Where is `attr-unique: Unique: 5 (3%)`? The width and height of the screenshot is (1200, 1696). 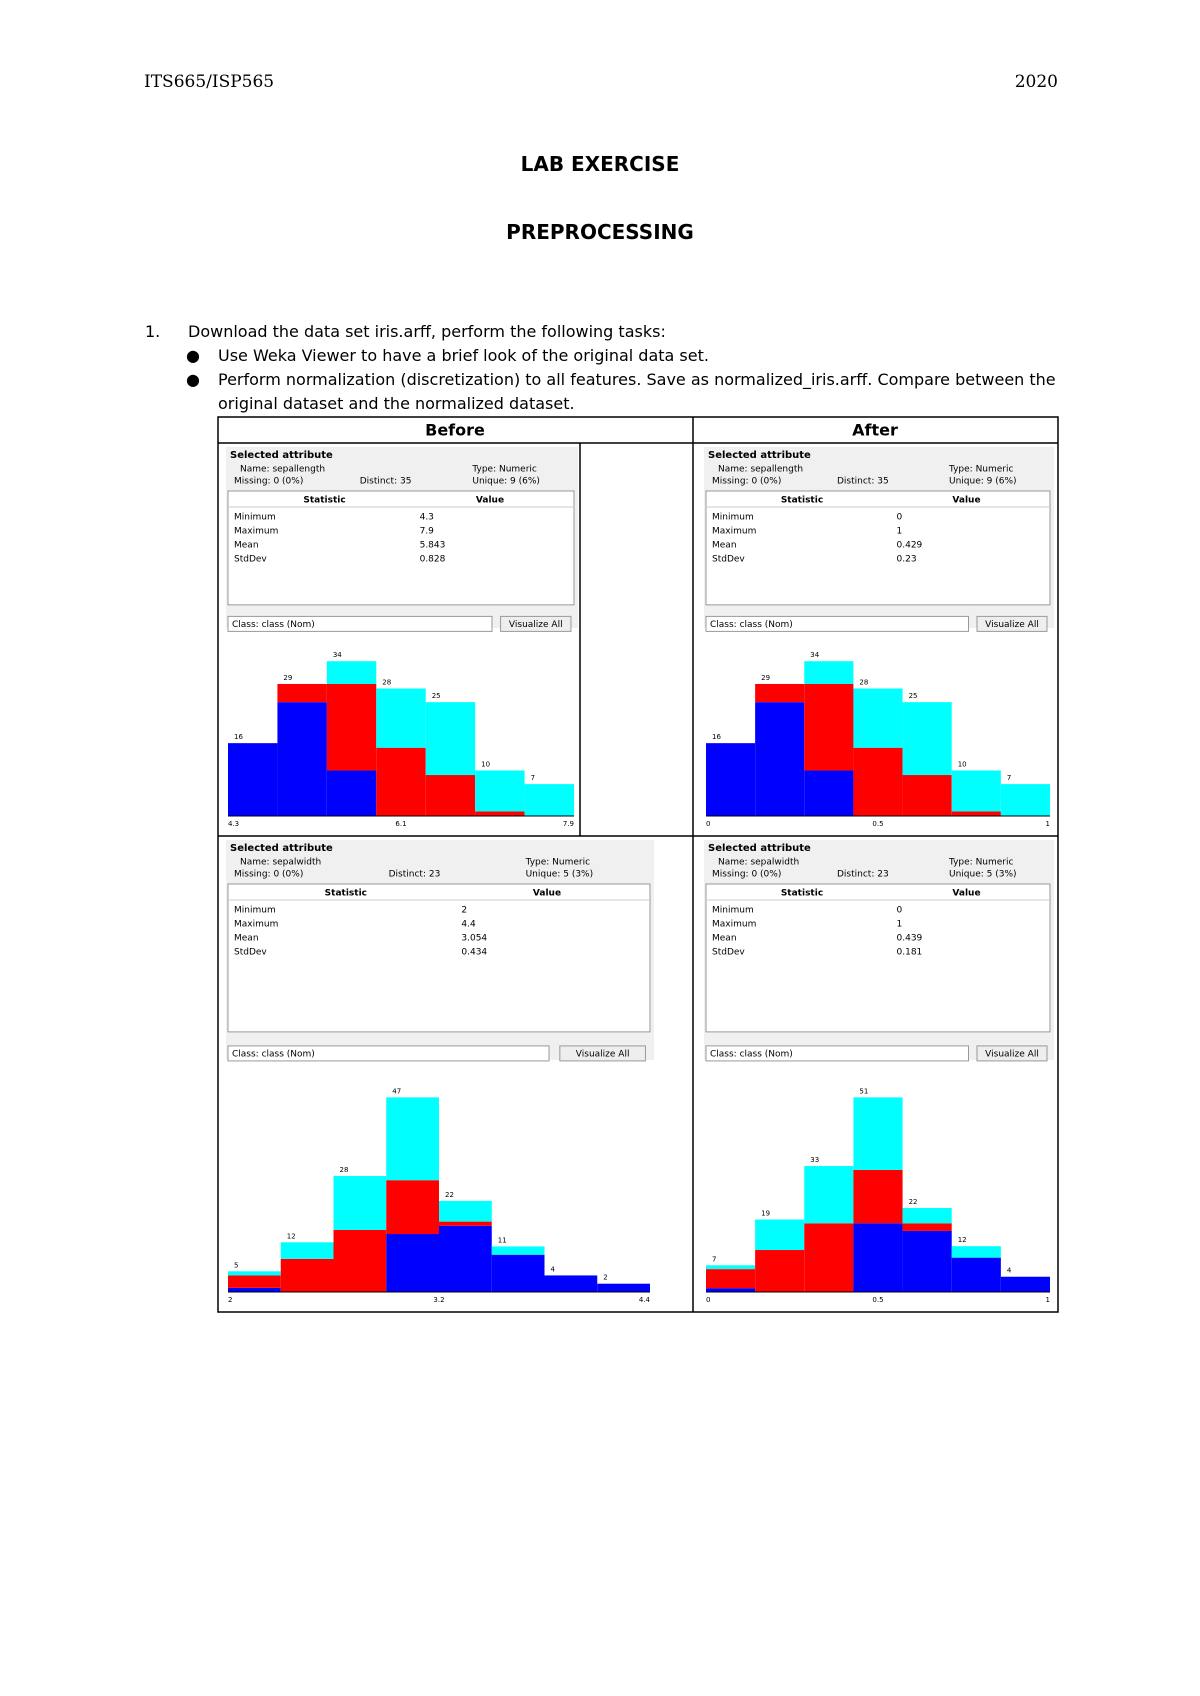 attr-unique: Unique: 5 (3%) is located at coordinates (983, 875).